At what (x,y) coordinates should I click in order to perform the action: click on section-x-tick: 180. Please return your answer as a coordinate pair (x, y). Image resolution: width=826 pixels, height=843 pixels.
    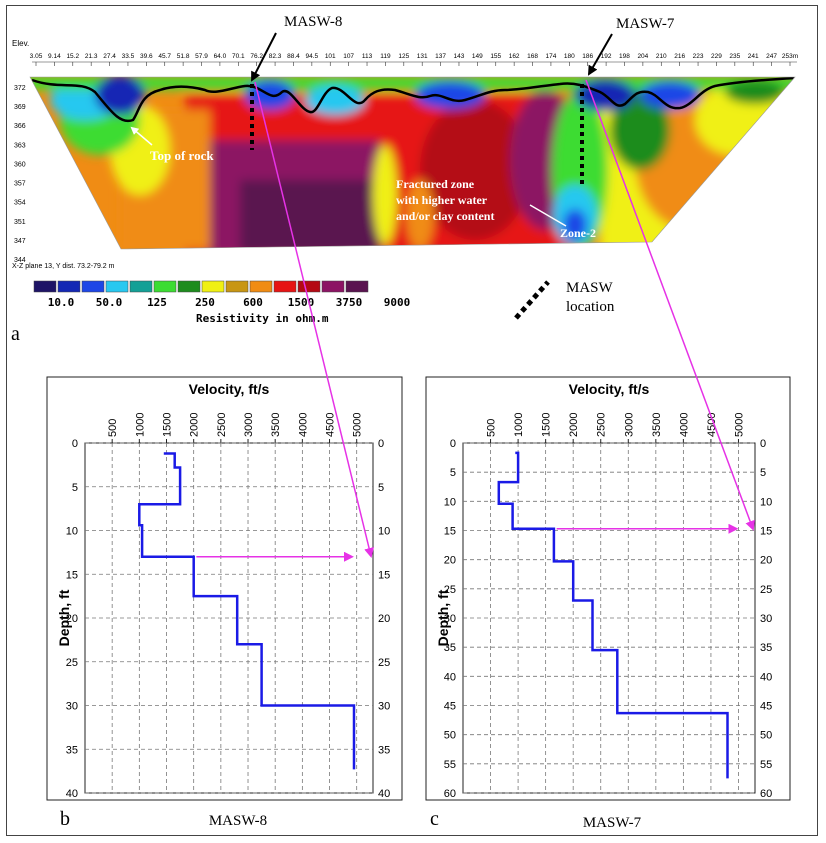
    Looking at the image, I should click on (569, 56).